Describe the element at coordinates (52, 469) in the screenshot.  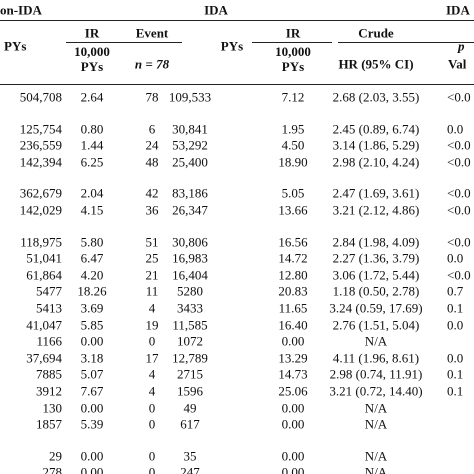
I see `cell: 278` at that location.